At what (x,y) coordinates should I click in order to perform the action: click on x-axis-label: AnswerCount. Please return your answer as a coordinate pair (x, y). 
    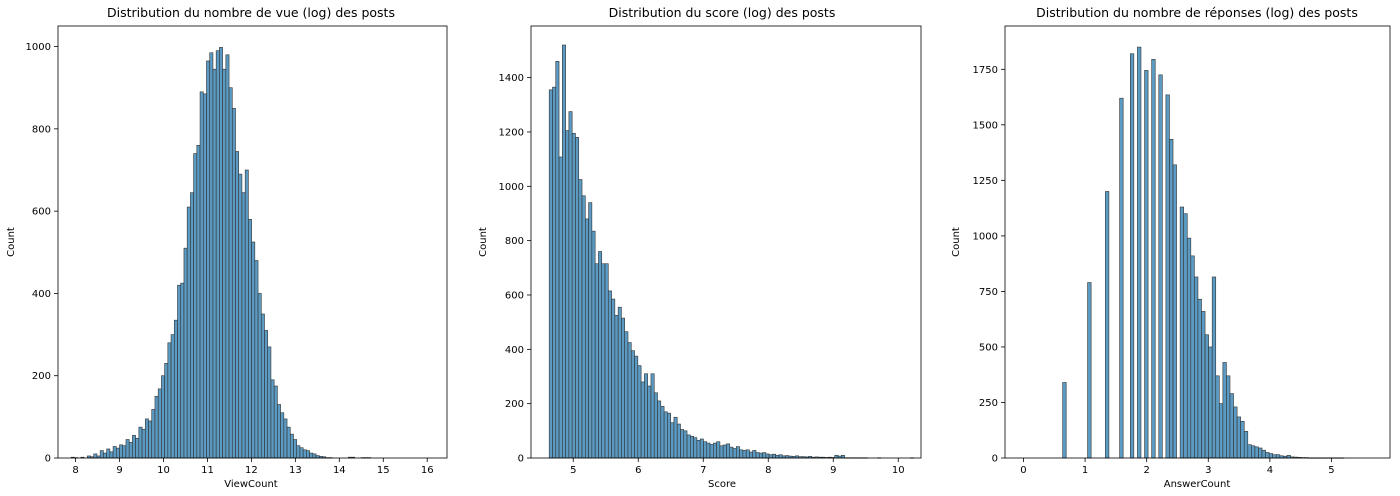
    Looking at the image, I should click on (1197, 484).